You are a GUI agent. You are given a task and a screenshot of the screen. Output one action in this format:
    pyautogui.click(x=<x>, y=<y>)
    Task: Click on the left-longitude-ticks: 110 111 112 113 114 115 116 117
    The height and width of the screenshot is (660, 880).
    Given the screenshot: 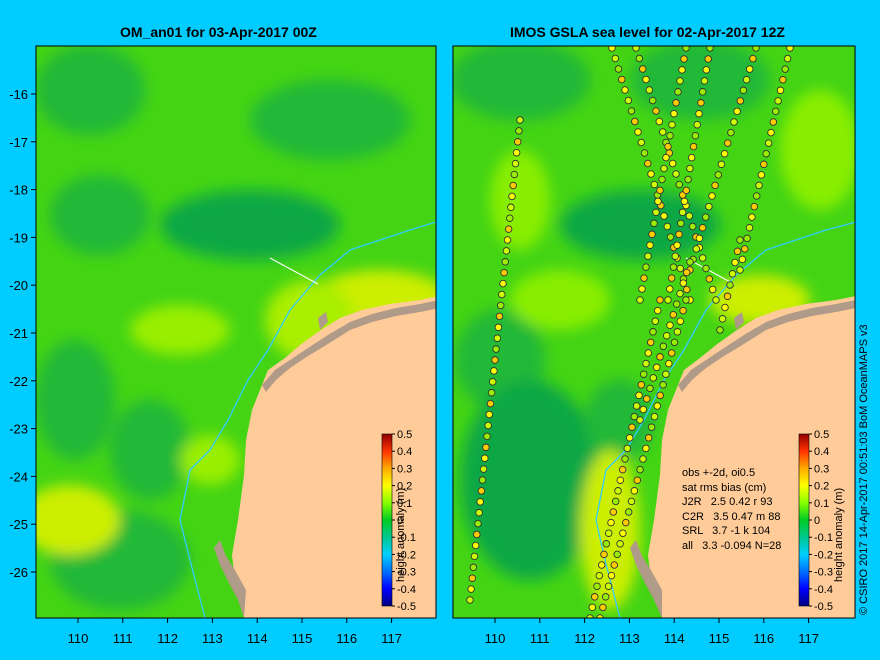 What is the action you would take?
    pyautogui.click(x=235, y=632)
    